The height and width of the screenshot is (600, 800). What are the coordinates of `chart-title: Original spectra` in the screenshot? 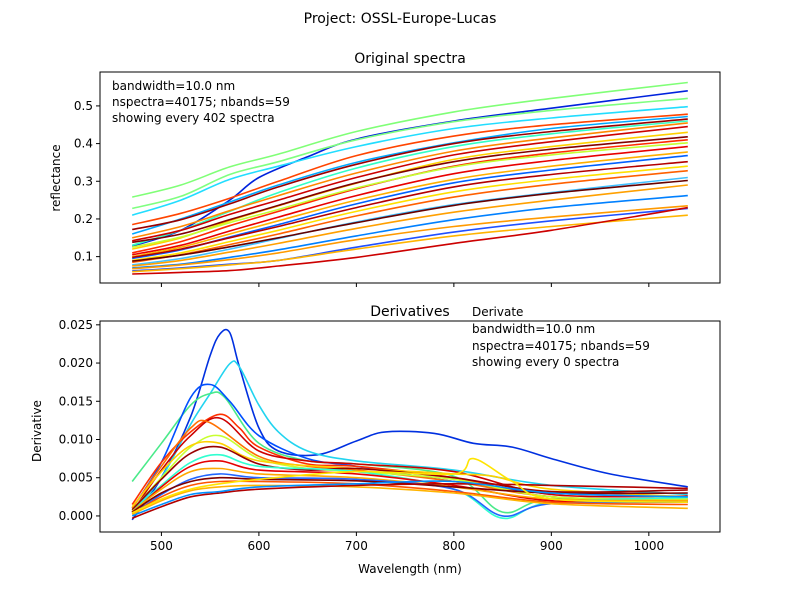 It's located at (410, 59).